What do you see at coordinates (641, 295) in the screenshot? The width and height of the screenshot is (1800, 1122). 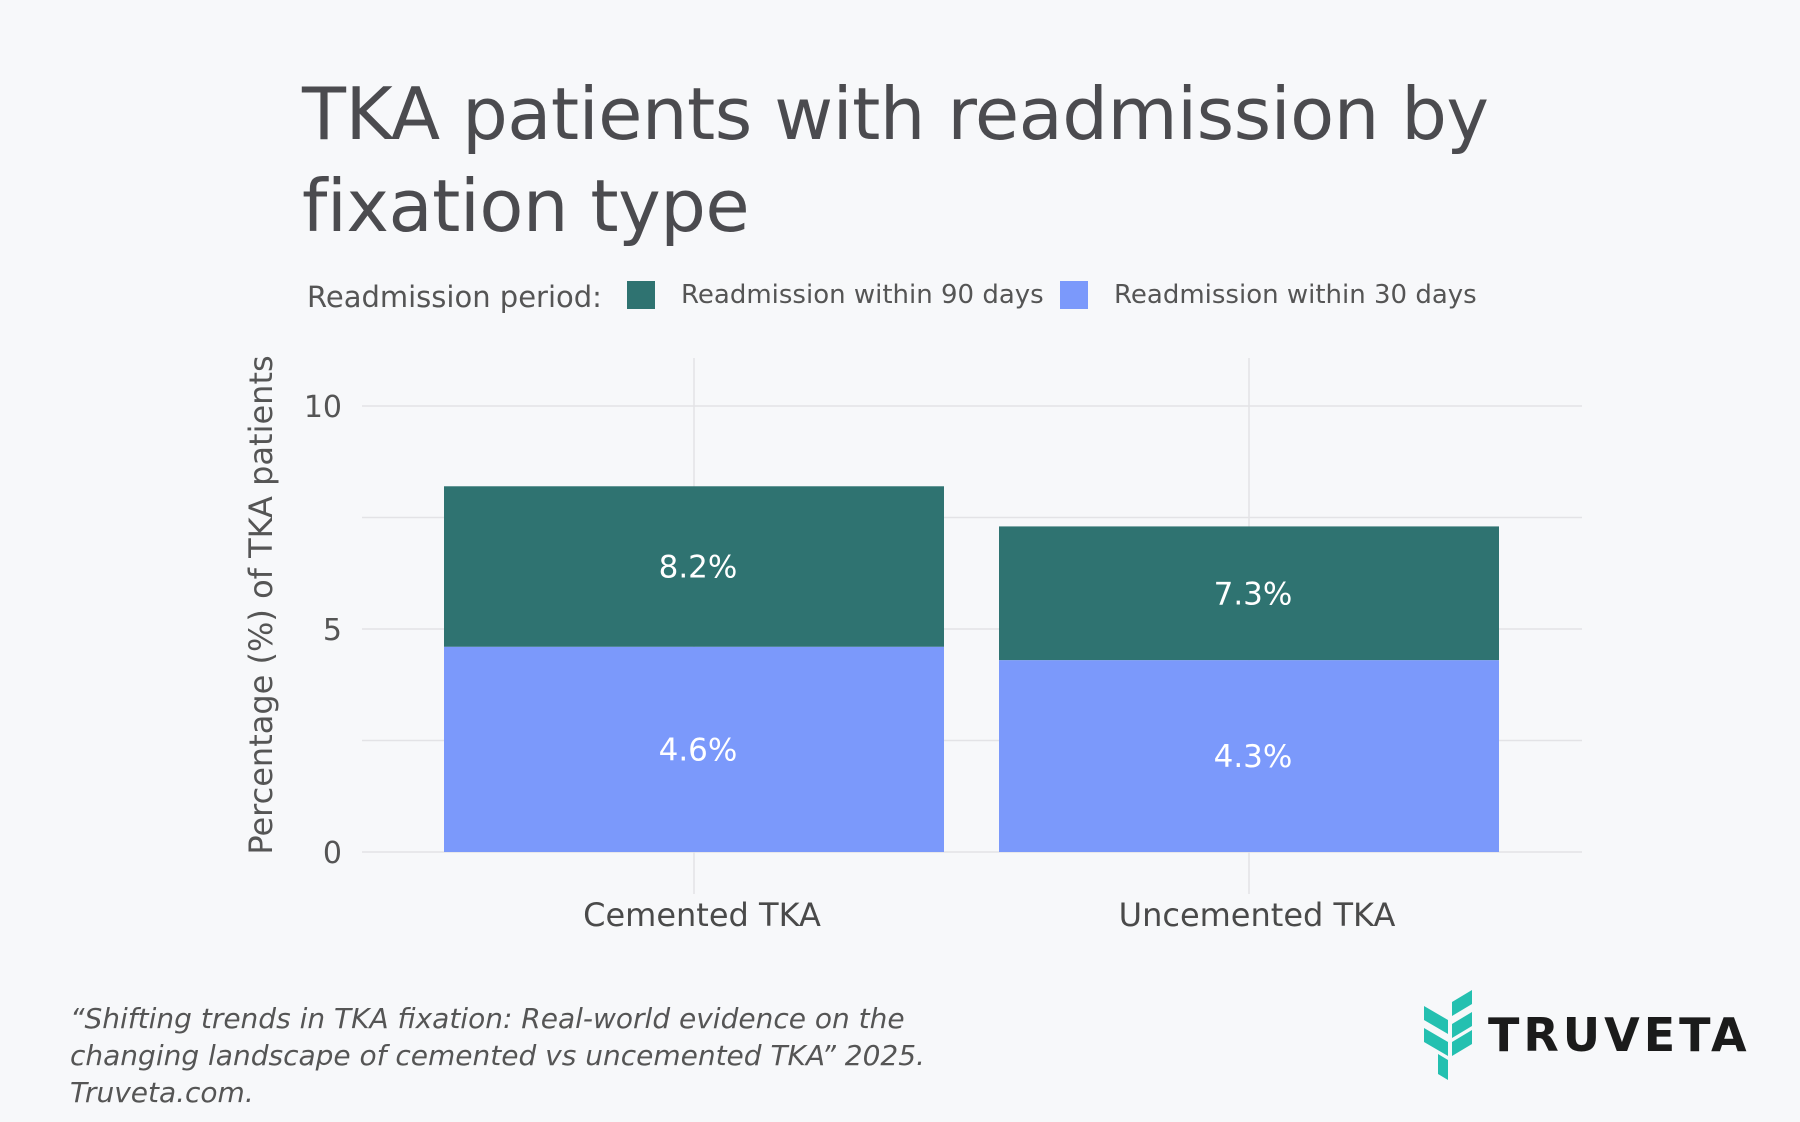 I see `legend-swatch-90-days` at bounding box center [641, 295].